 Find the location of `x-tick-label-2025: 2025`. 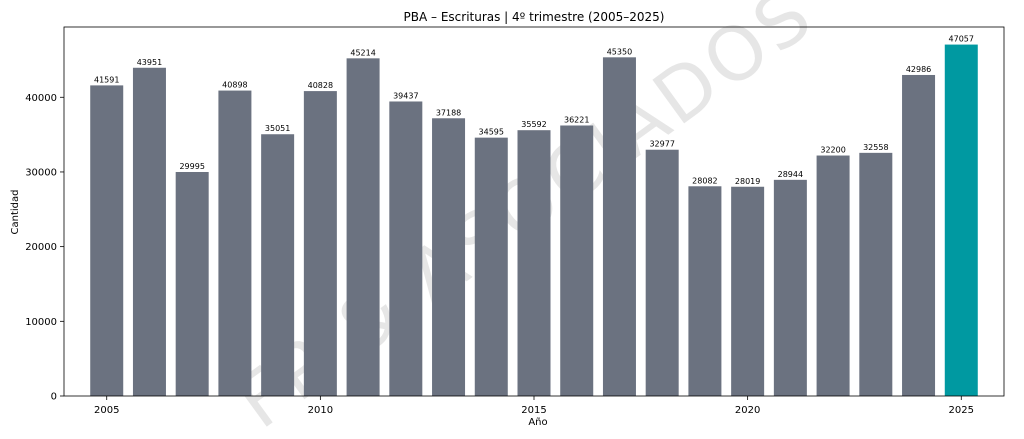

x-tick-label-2025: 2025 is located at coordinates (961, 410).